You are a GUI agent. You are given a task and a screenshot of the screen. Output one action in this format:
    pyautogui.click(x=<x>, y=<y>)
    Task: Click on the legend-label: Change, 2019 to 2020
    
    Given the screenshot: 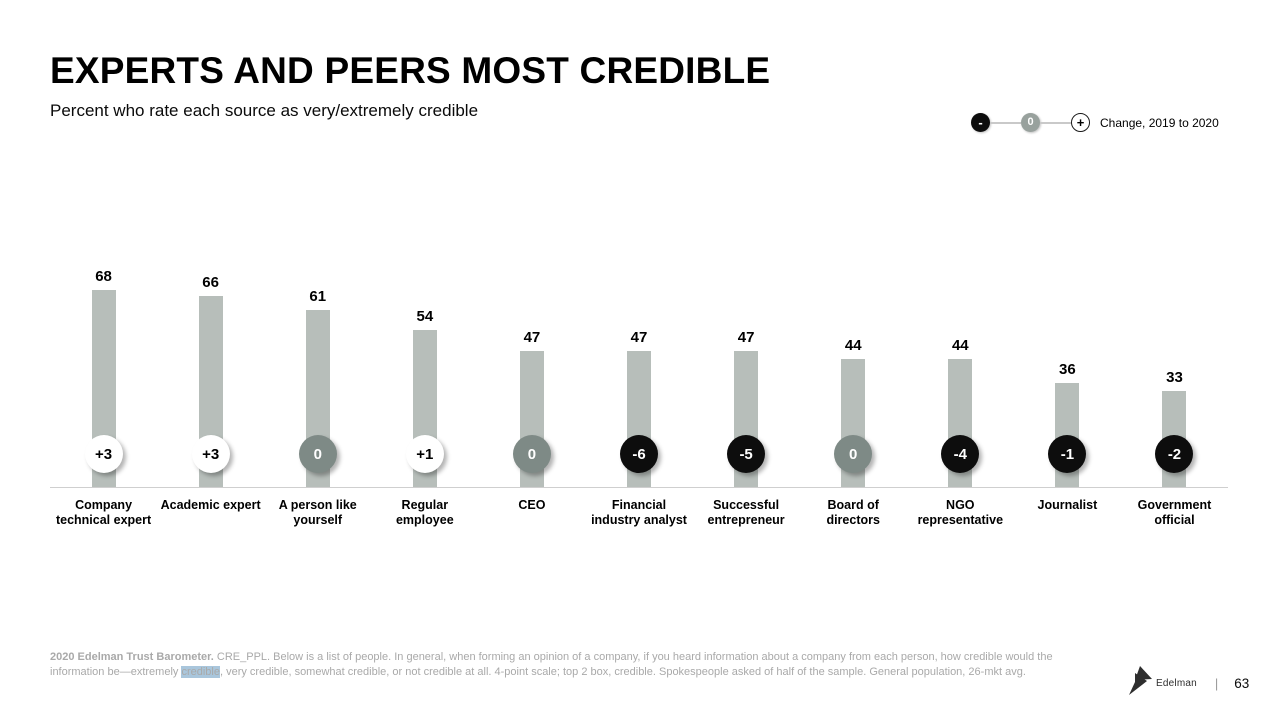 What is the action you would take?
    pyautogui.click(x=1159, y=122)
    